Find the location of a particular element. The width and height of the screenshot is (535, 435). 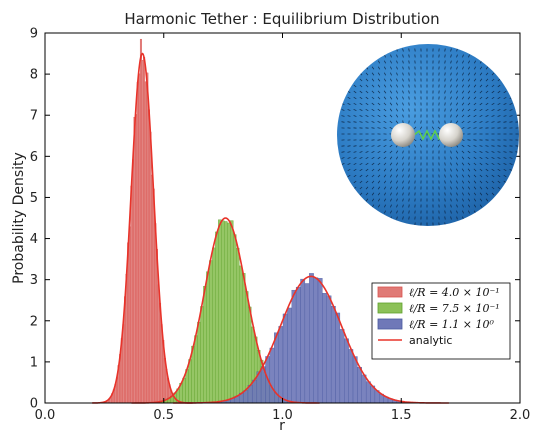

bead-left is located at coordinates (403, 135).